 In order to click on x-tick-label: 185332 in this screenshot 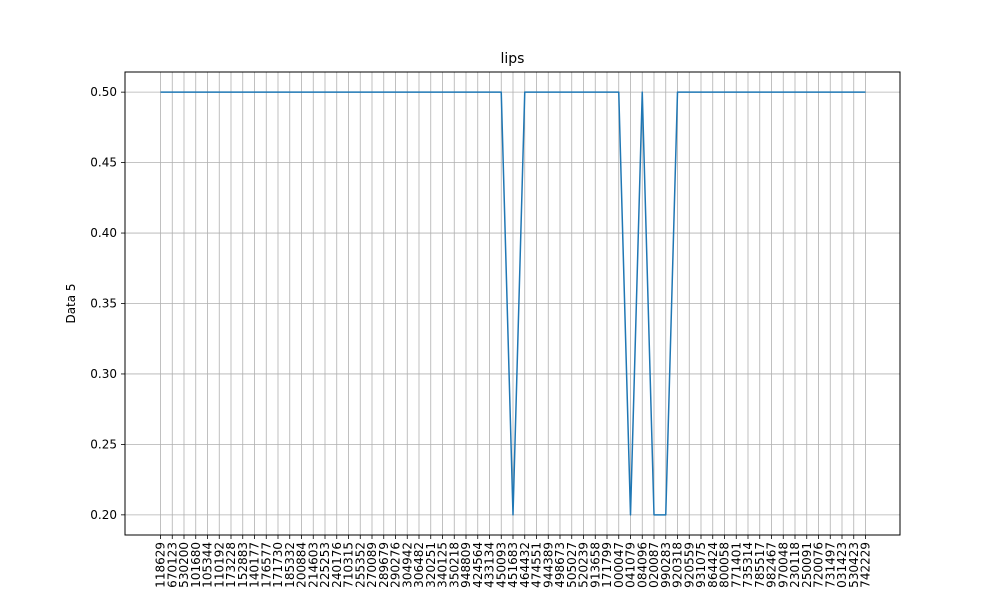, I will do `click(290, 565)`.